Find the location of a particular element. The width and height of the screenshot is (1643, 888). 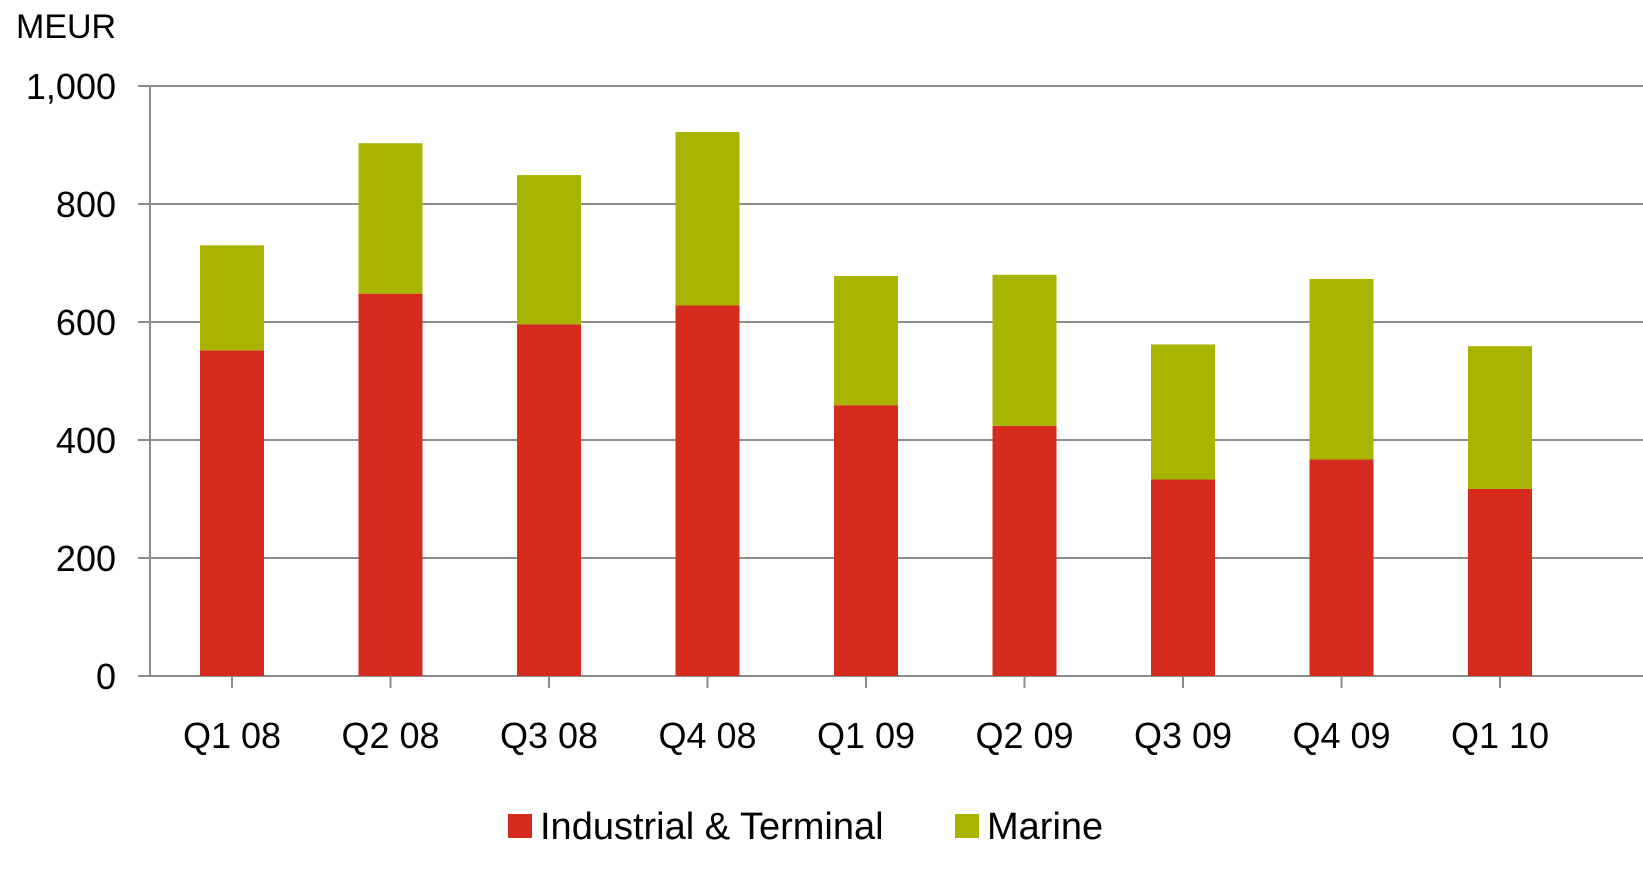

y-tick-label: 0 is located at coordinates (106, 676).